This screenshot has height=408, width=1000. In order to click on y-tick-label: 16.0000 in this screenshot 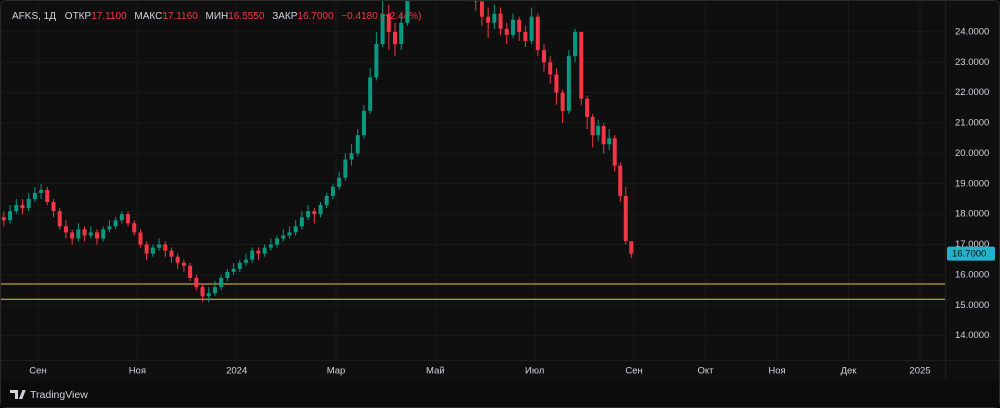, I will do `click(972, 274)`.